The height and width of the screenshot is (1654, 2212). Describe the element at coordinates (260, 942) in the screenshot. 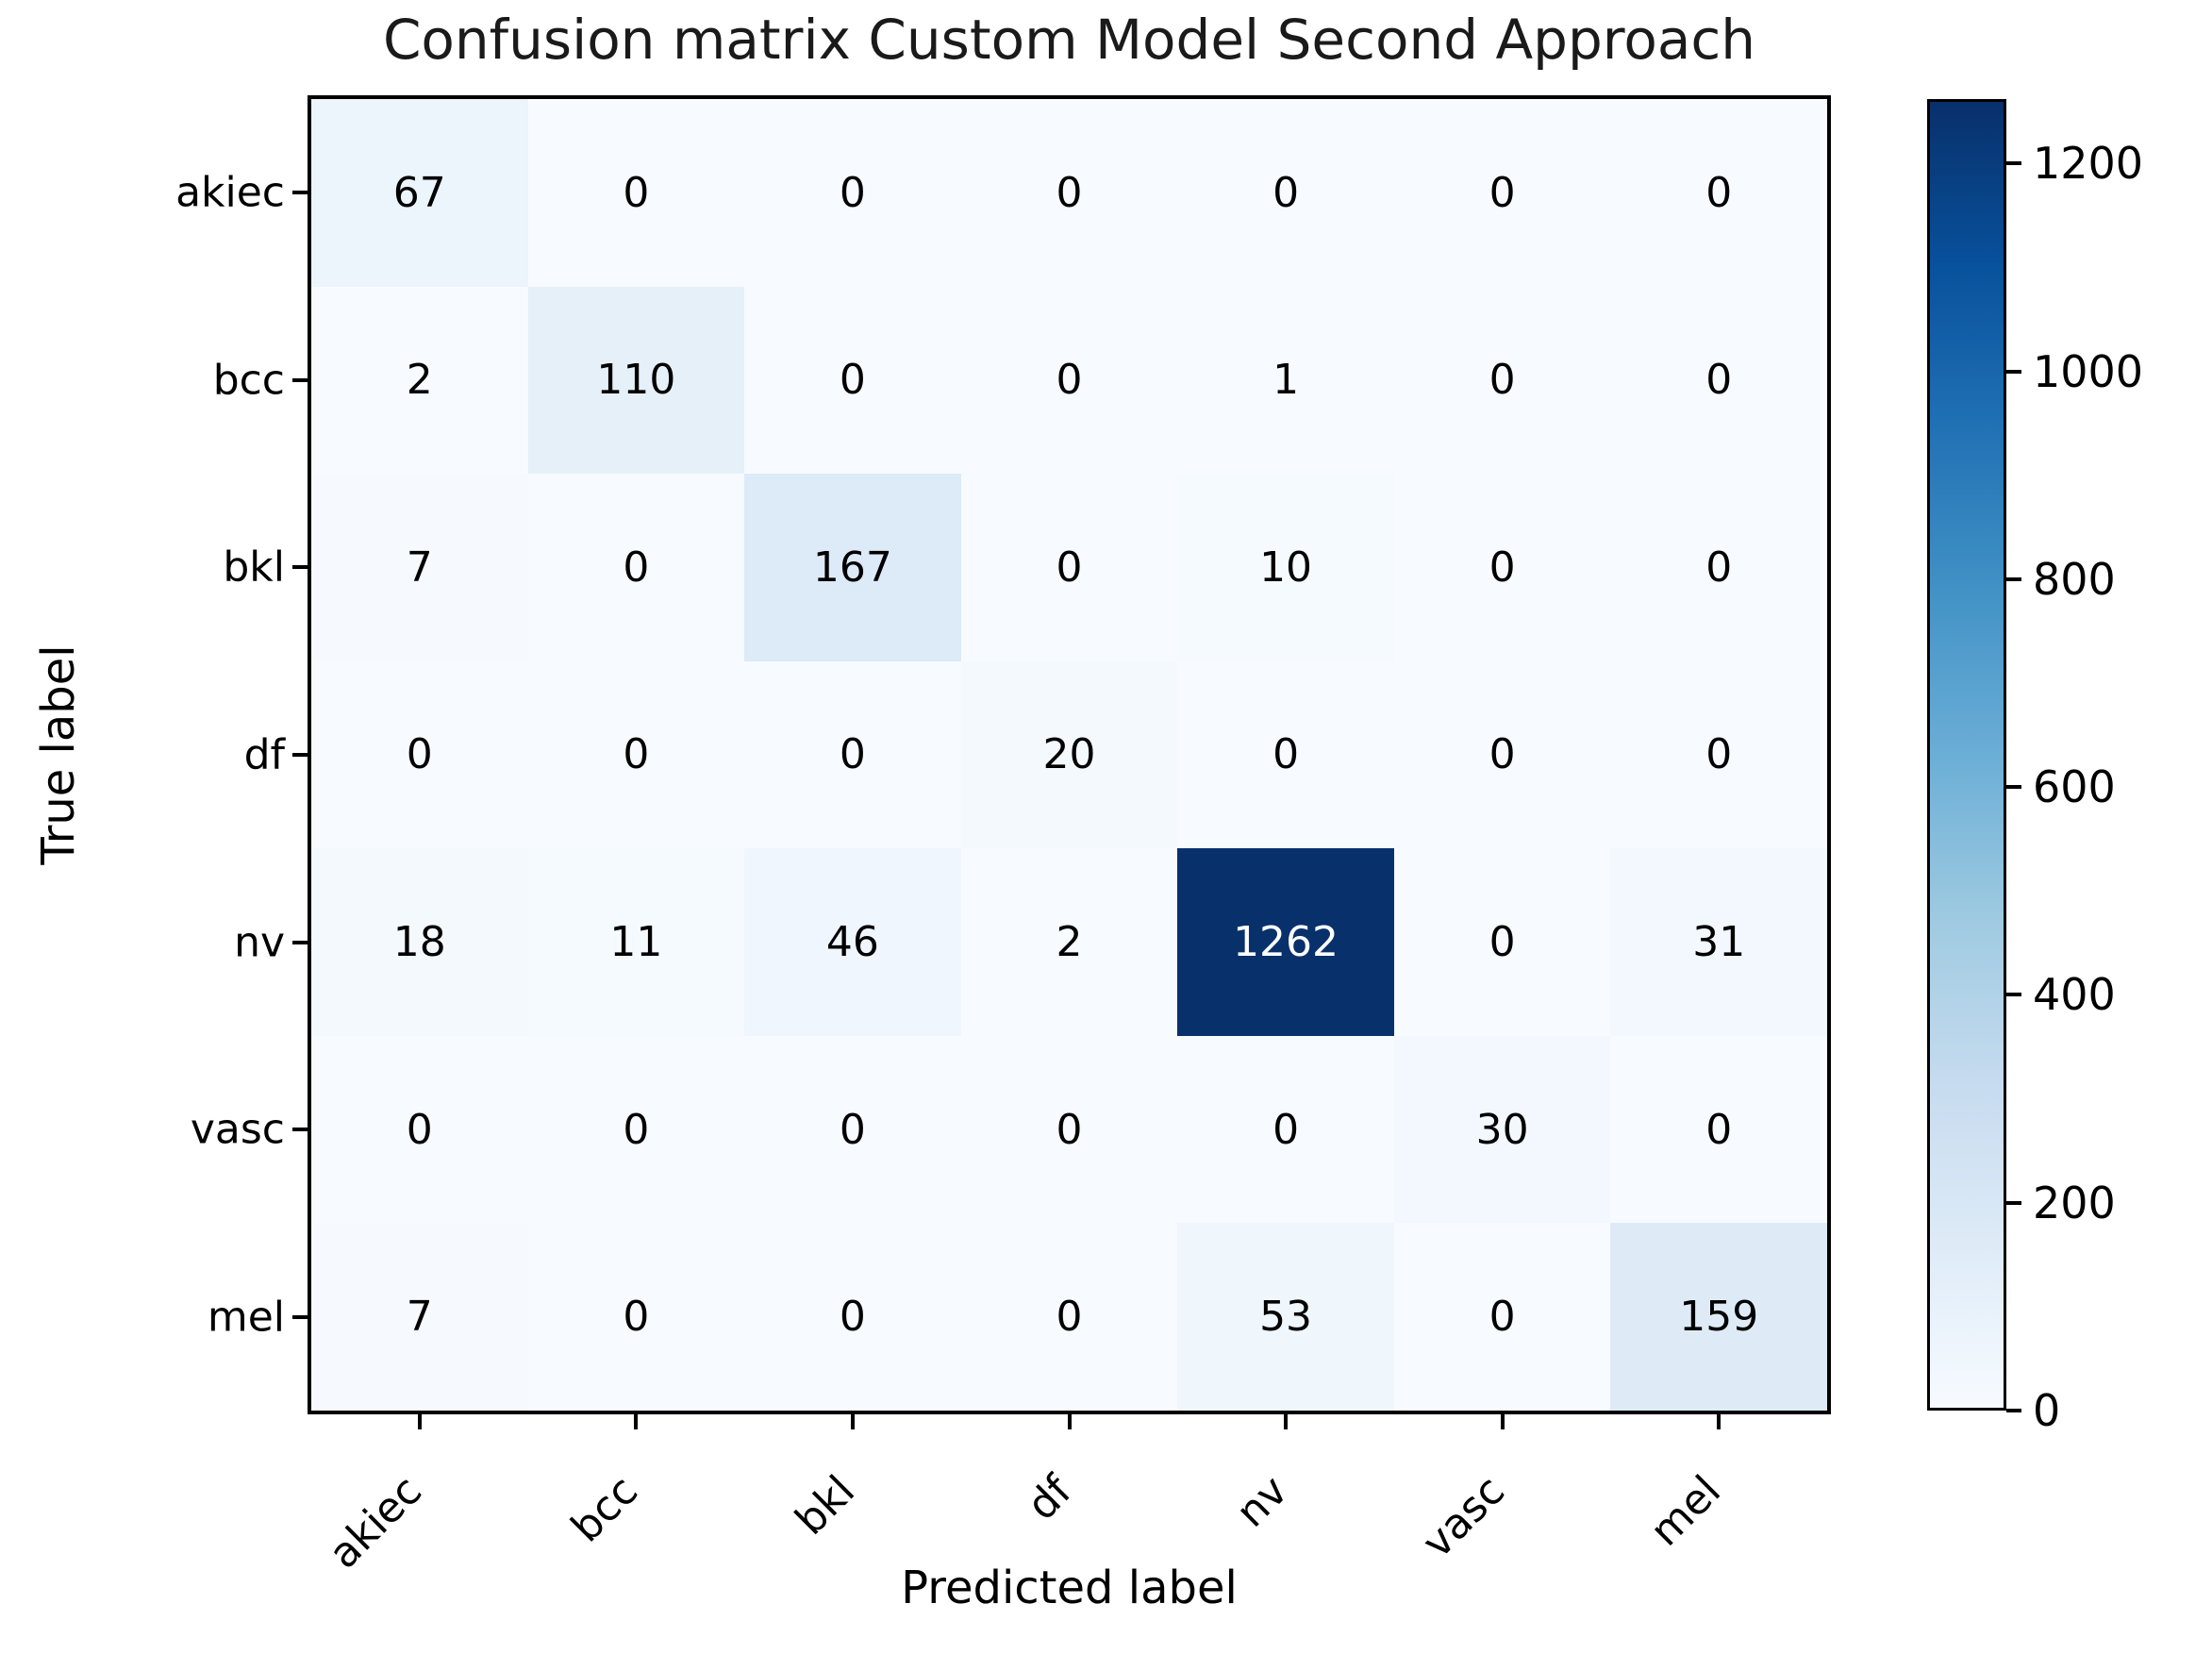

I see `y-tick-label-nv: nv` at that location.